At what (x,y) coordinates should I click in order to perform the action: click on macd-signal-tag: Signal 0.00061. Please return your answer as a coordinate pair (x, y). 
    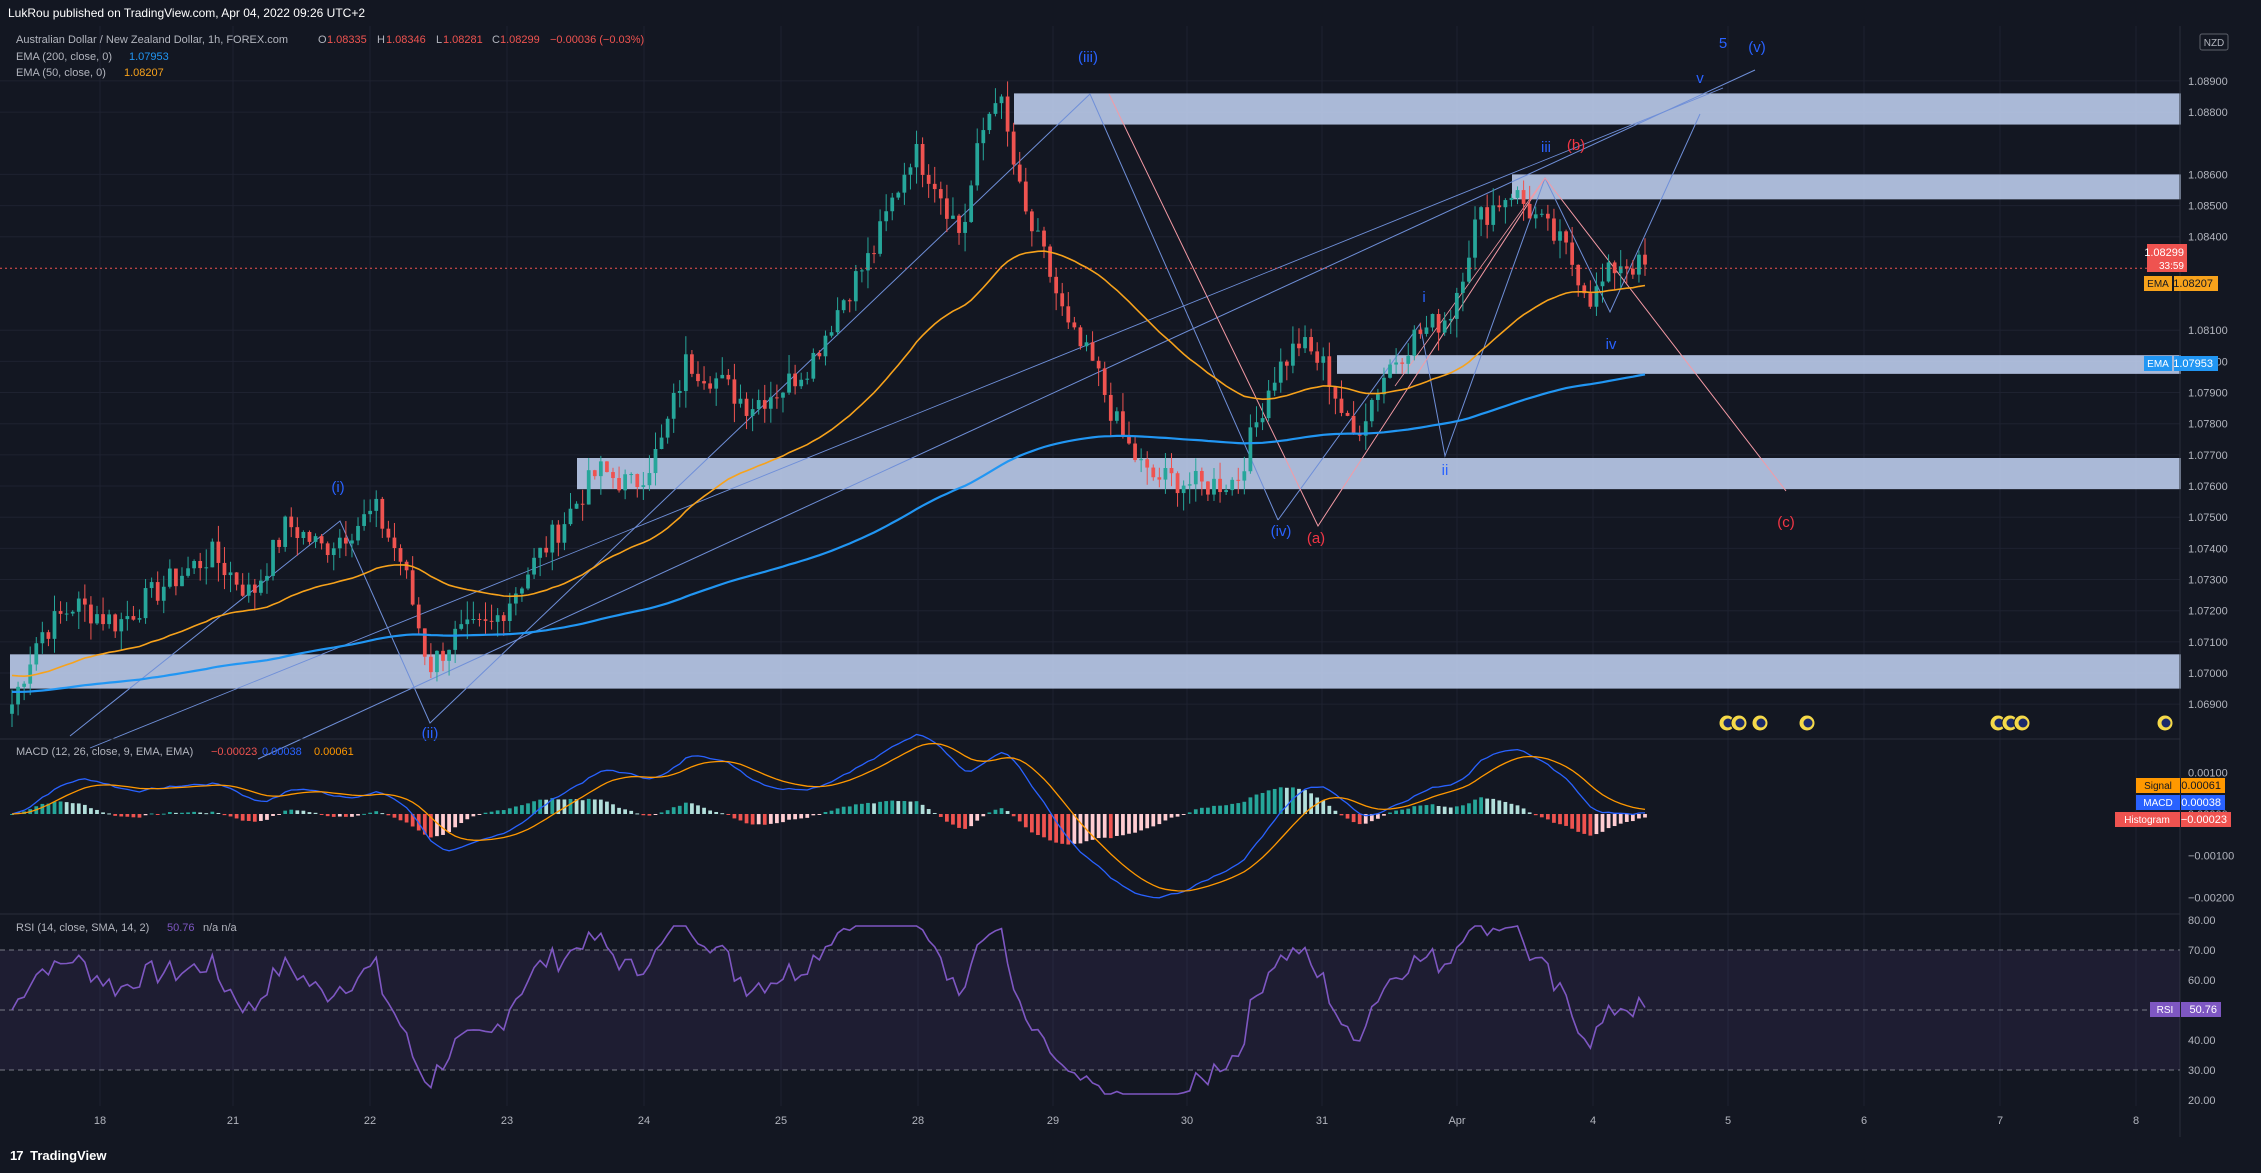
    Looking at the image, I should click on (2180, 785).